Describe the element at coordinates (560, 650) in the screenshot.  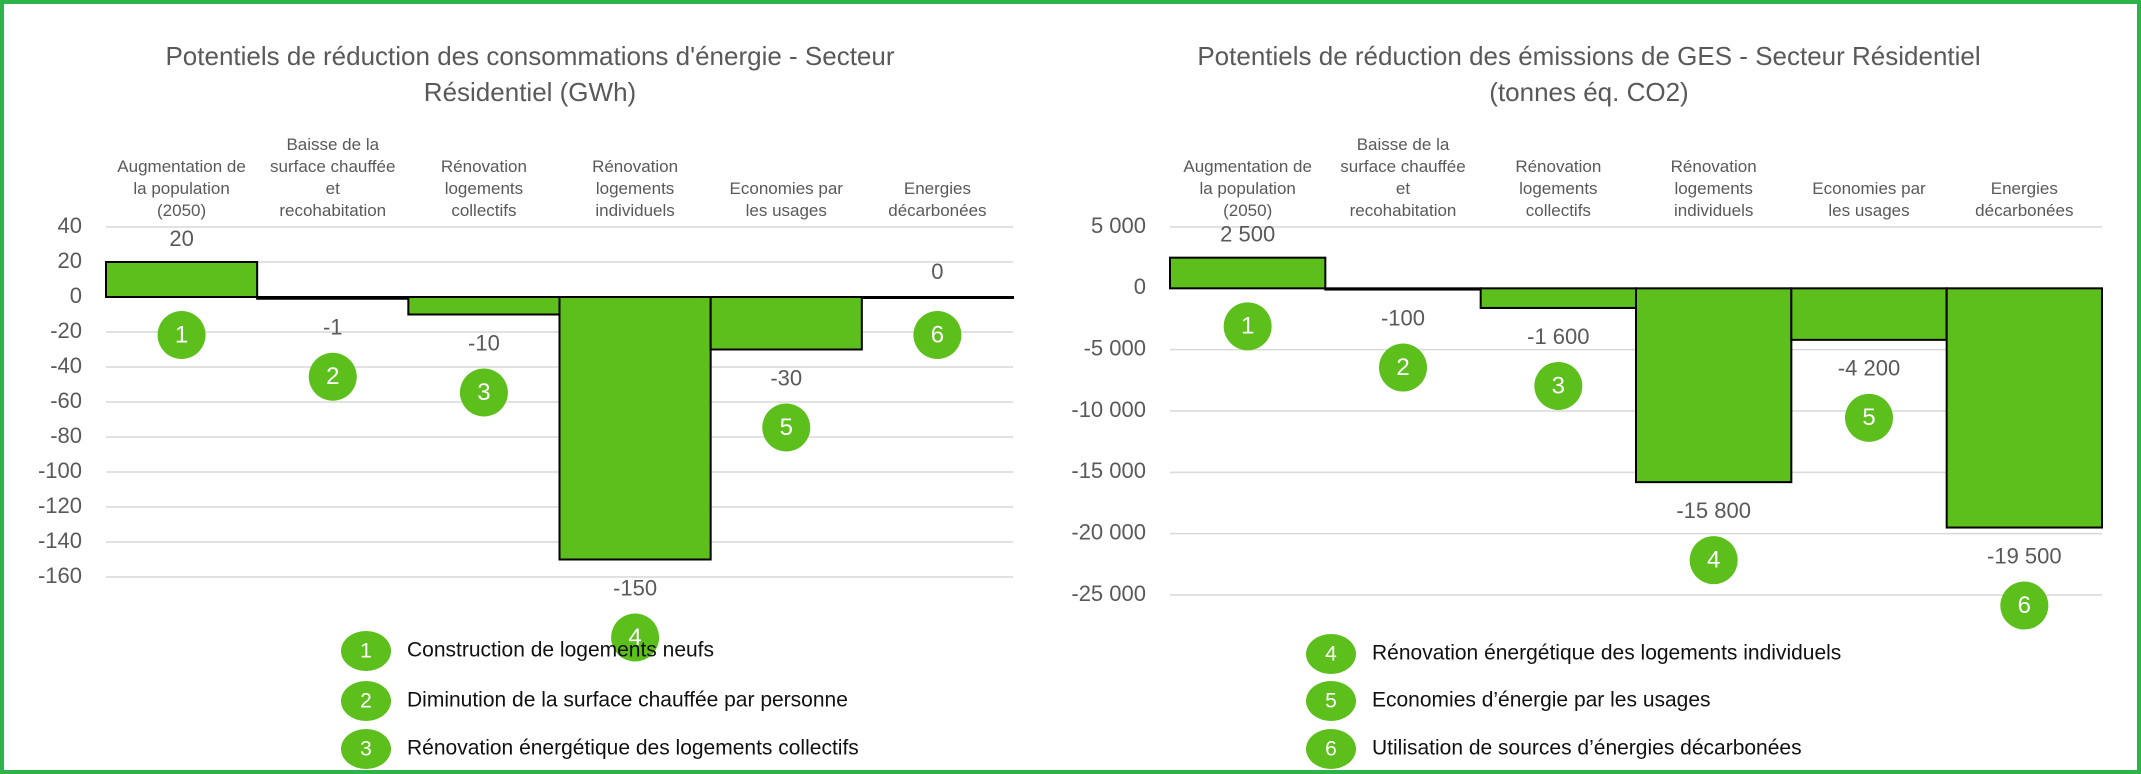
I see `legend-label: Construction de logements neufs` at that location.